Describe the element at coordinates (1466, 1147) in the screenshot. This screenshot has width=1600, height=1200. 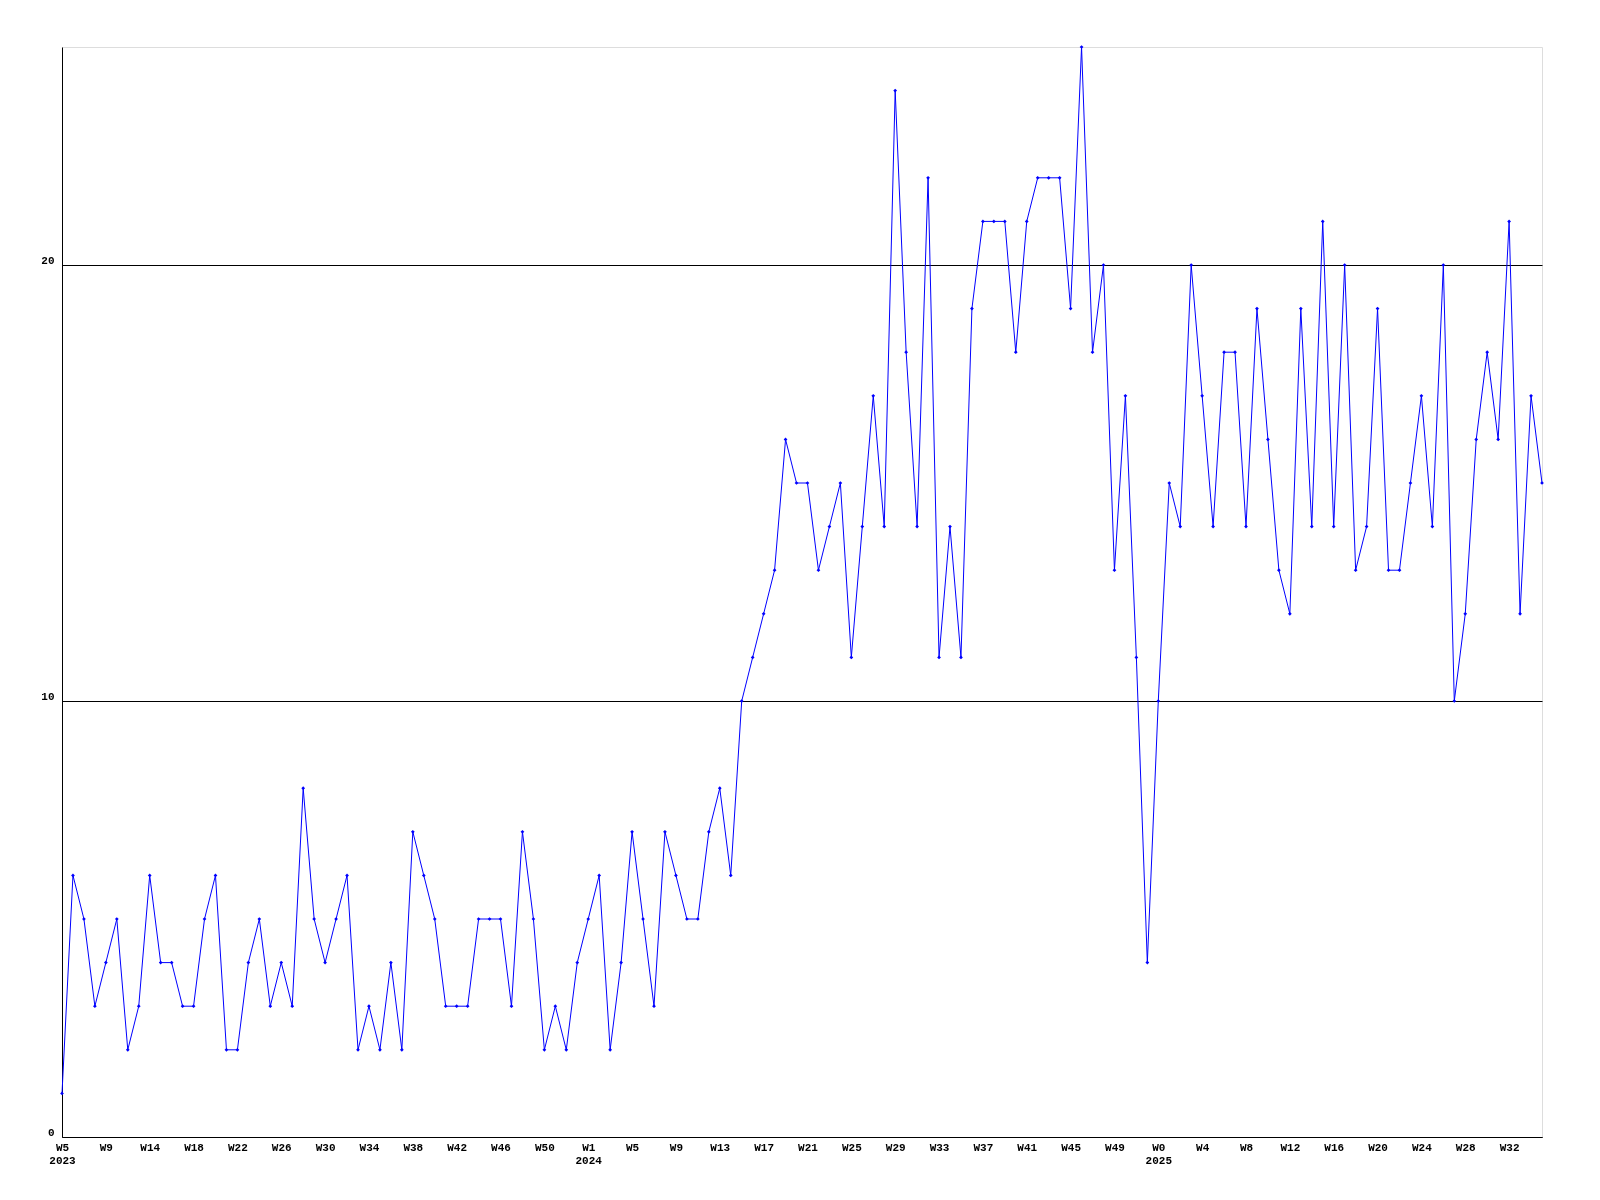
I see `x-tick-label: W28` at that location.